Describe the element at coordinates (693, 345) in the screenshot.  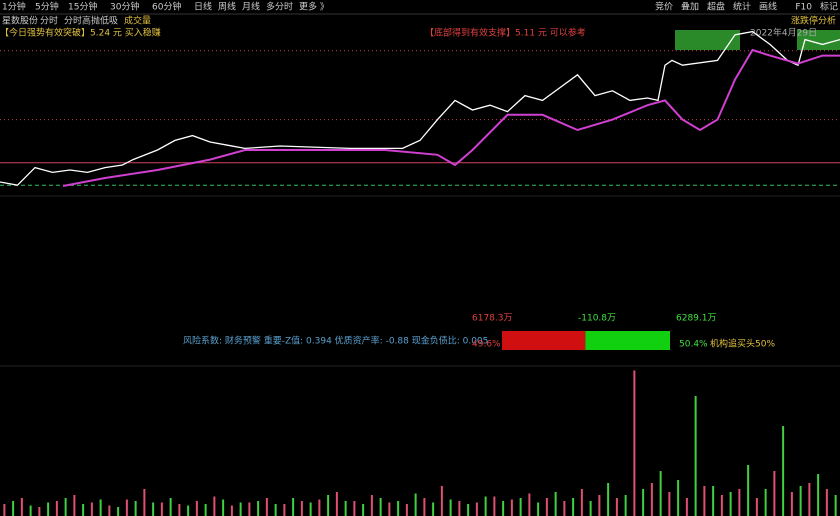
I see `green-share-label: 50.4%` at that location.